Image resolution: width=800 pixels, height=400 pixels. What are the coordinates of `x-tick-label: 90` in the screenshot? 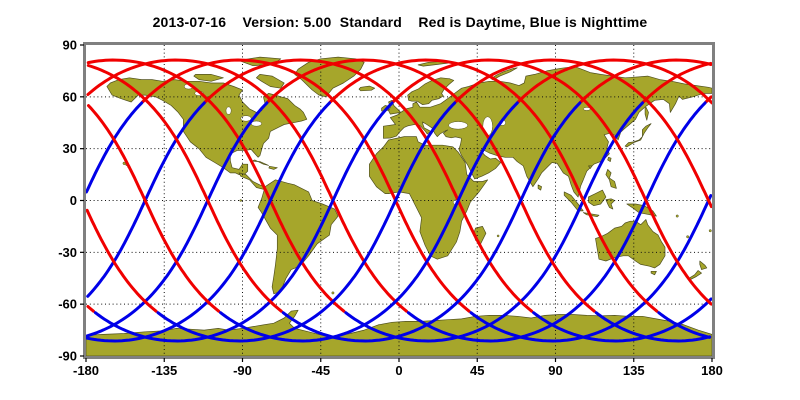 It's located at (555, 370).